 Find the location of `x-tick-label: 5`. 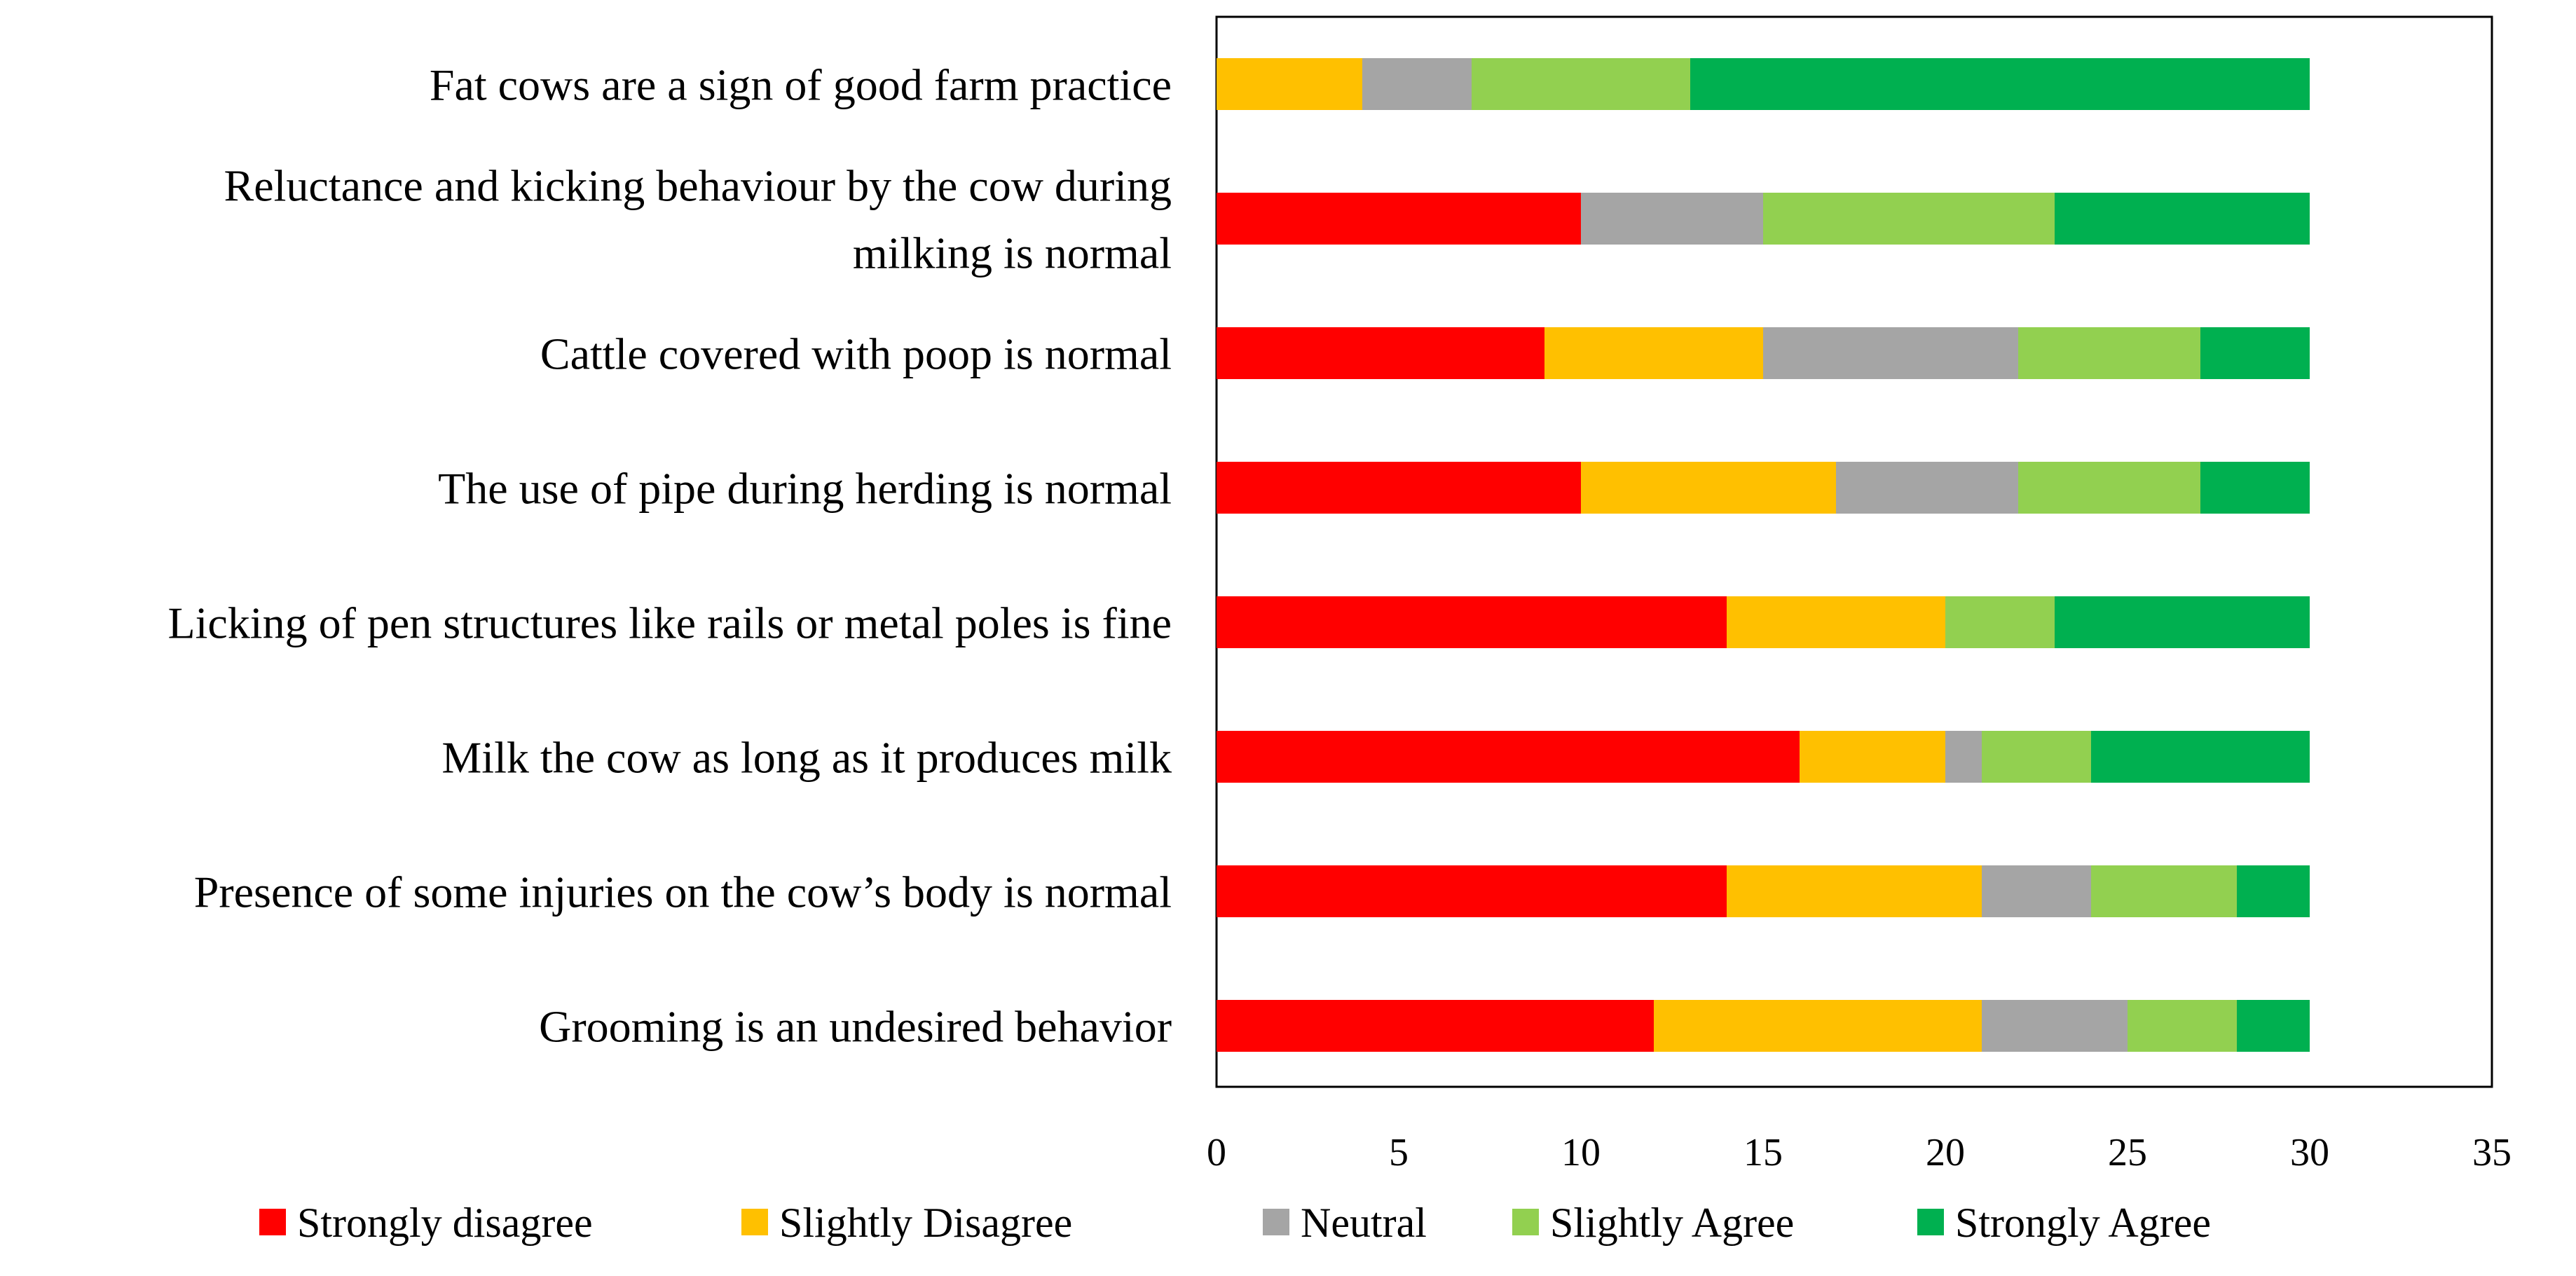

x-tick-label: 5 is located at coordinates (1399, 1152).